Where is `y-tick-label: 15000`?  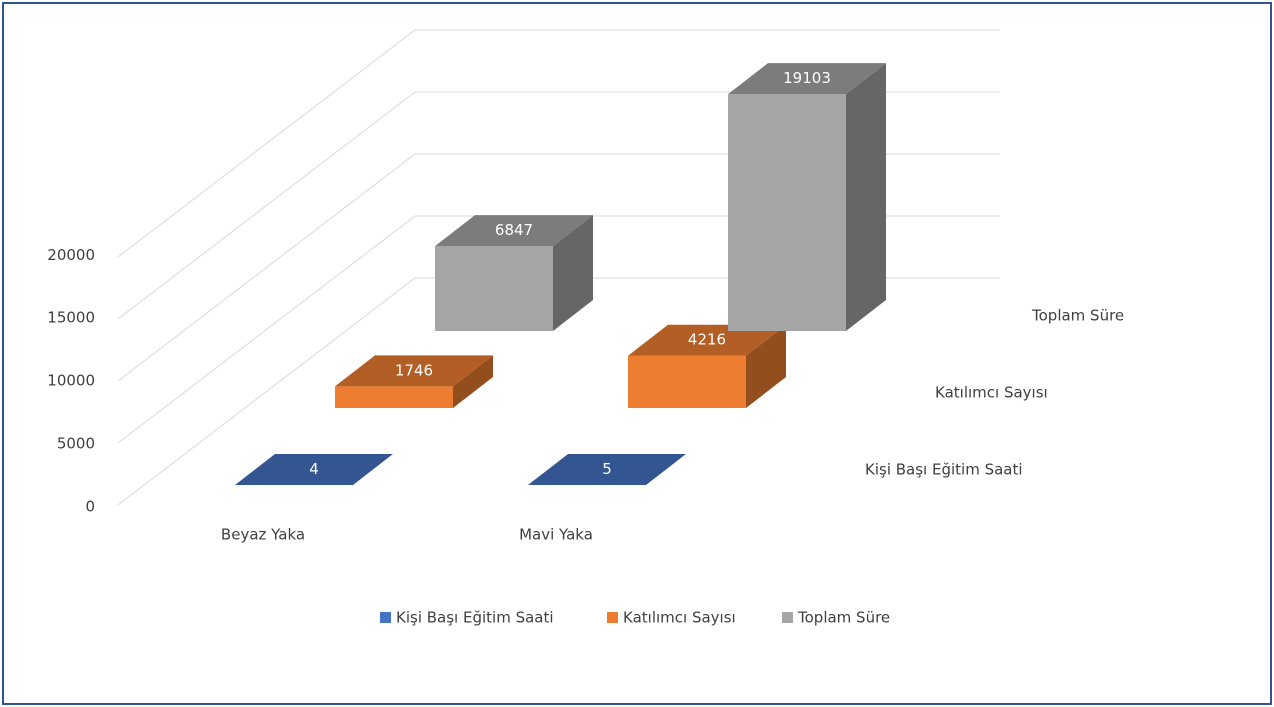 y-tick-label: 15000 is located at coordinates (71, 318).